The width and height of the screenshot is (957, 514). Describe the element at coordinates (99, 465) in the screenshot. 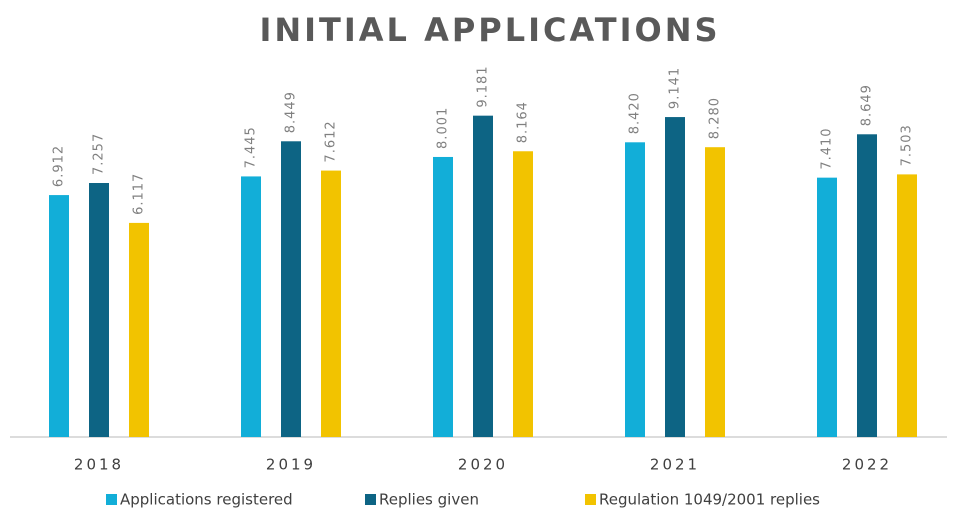

I see `x-tick-label: 2018` at that location.